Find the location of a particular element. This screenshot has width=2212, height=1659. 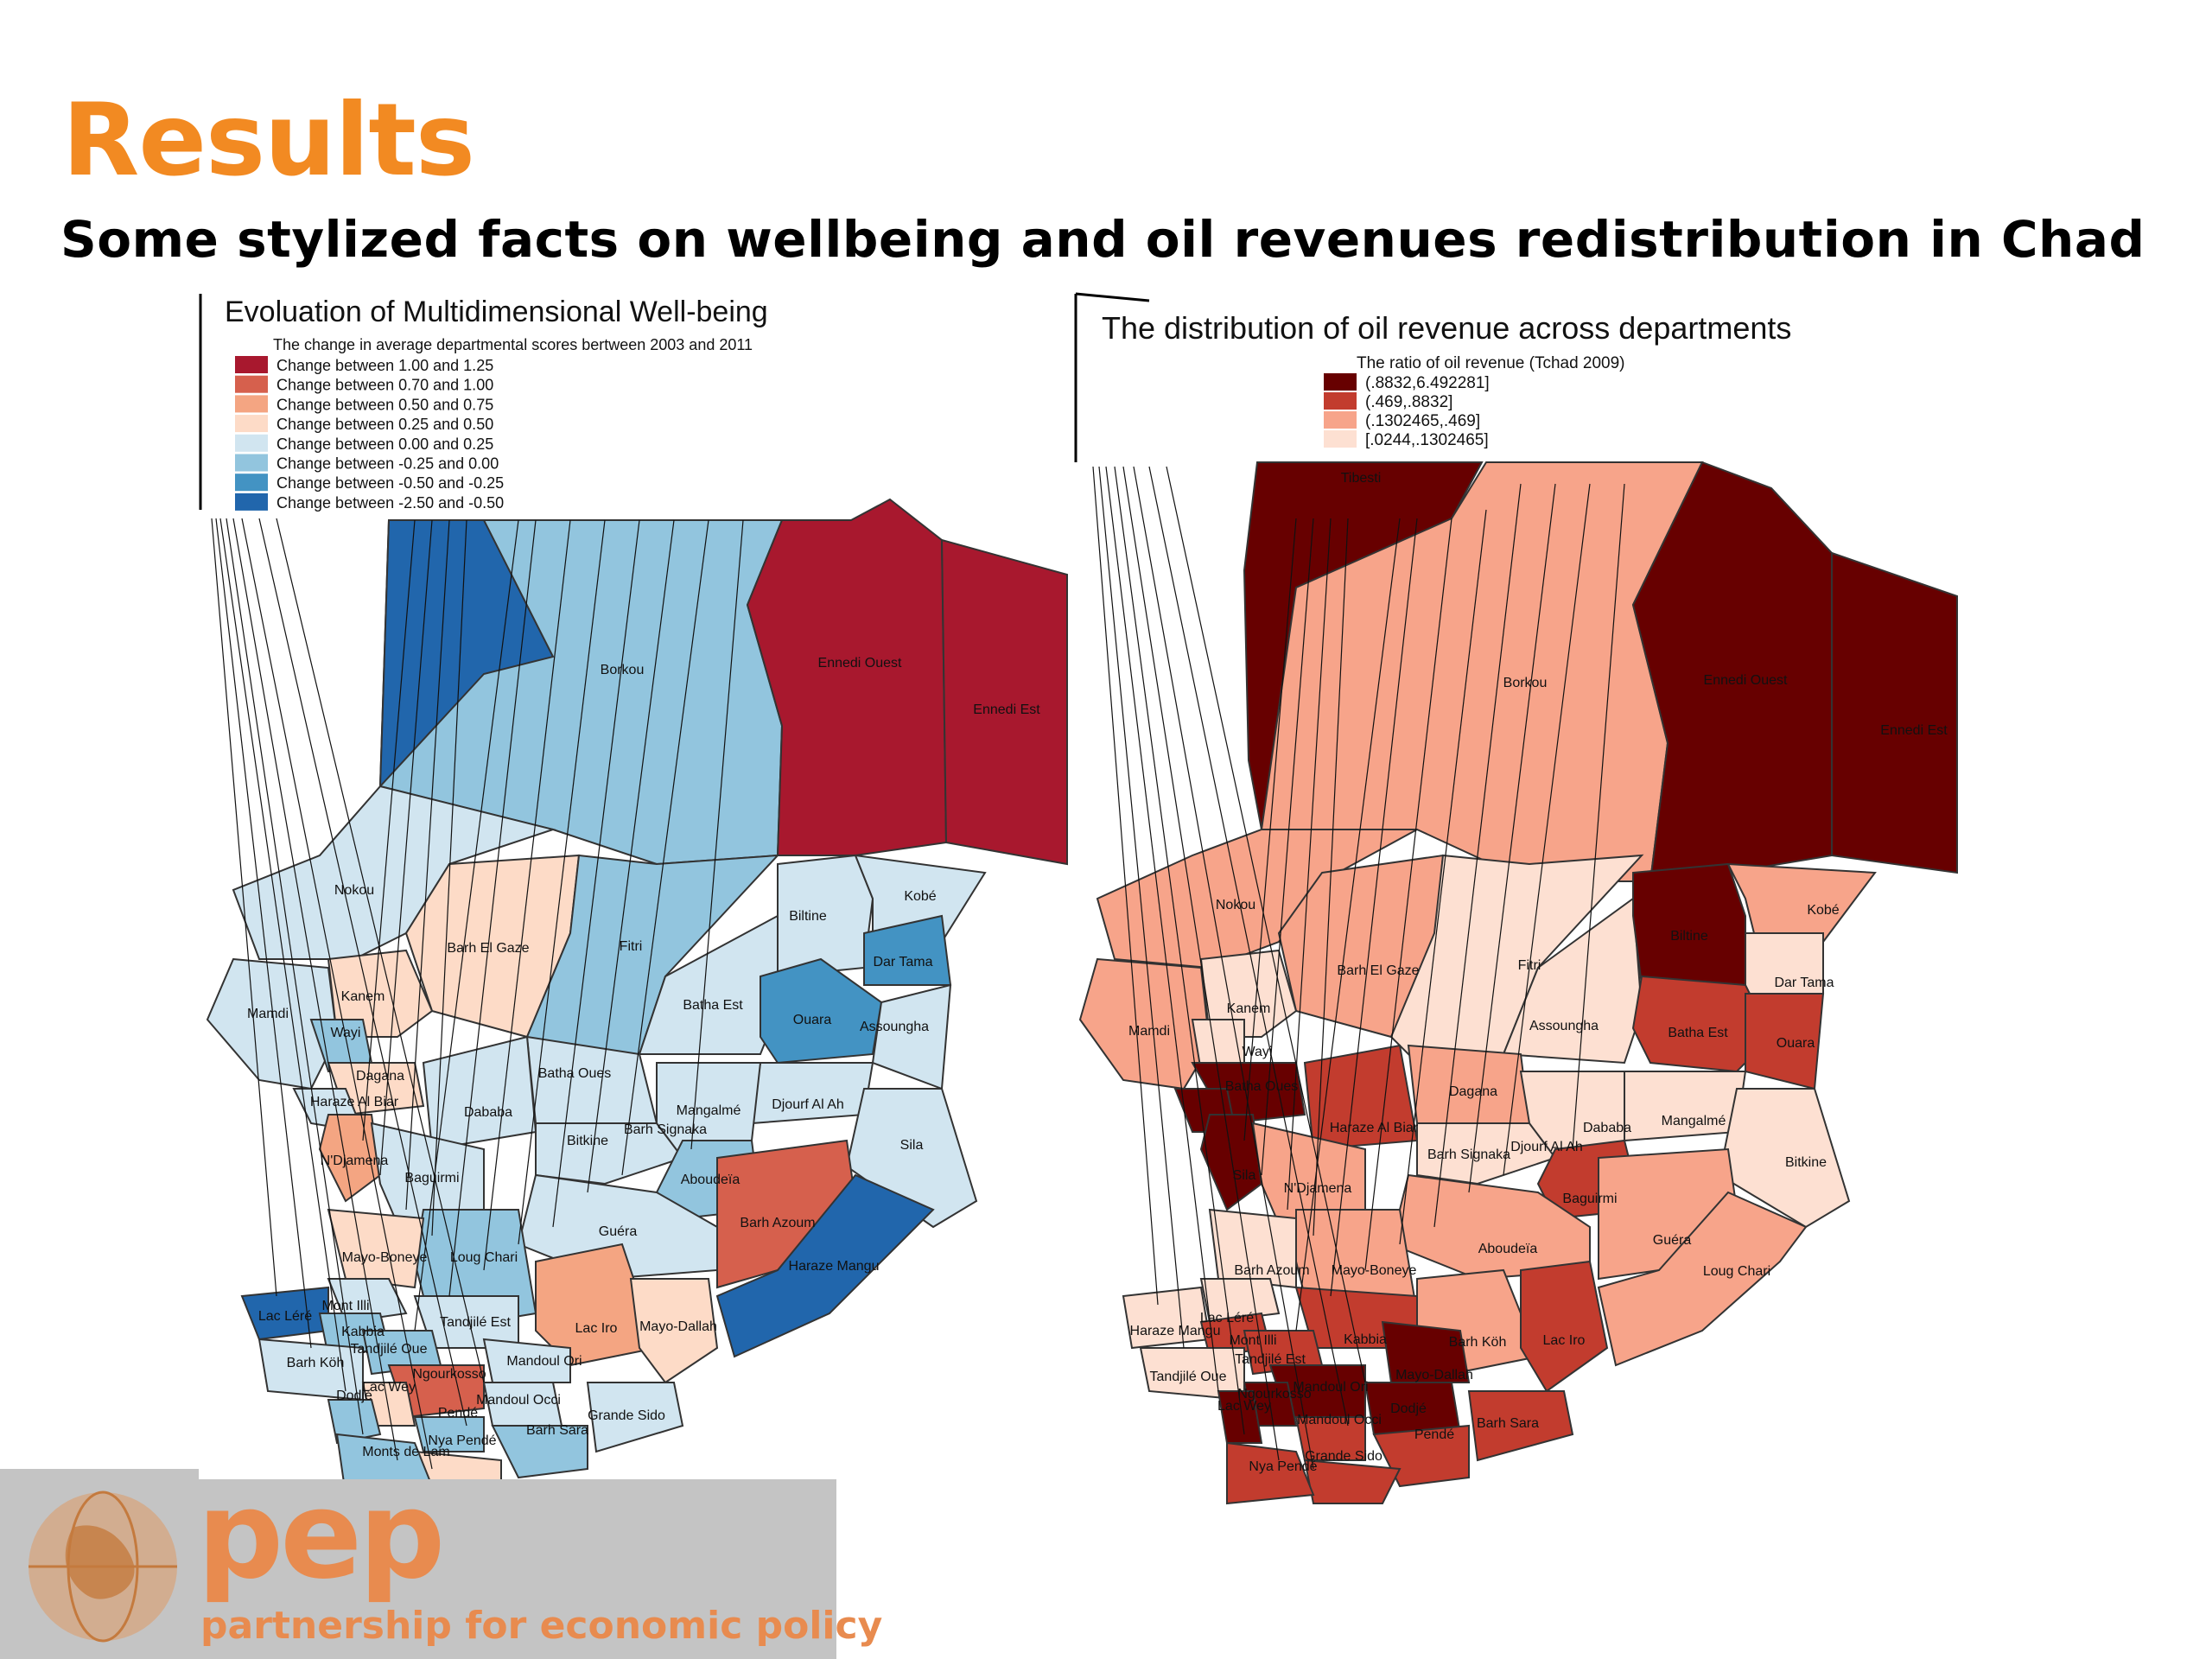

region-label: Mandoul Ori is located at coordinates (544, 1361).